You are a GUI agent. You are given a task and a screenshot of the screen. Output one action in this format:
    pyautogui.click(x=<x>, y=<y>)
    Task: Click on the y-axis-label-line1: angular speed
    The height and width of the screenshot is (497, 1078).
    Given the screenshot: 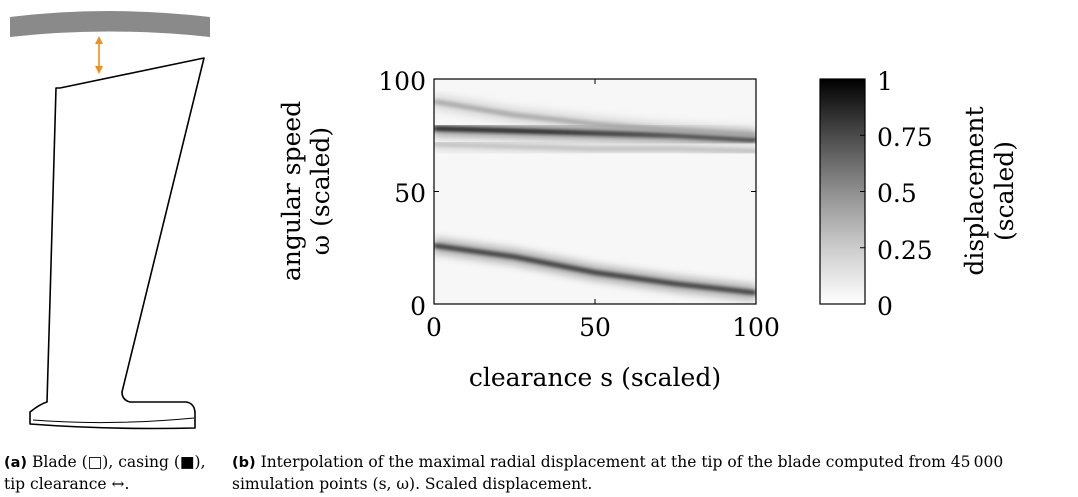 What is the action you would take?
    pyautogui.click(x=291, y=191)
    